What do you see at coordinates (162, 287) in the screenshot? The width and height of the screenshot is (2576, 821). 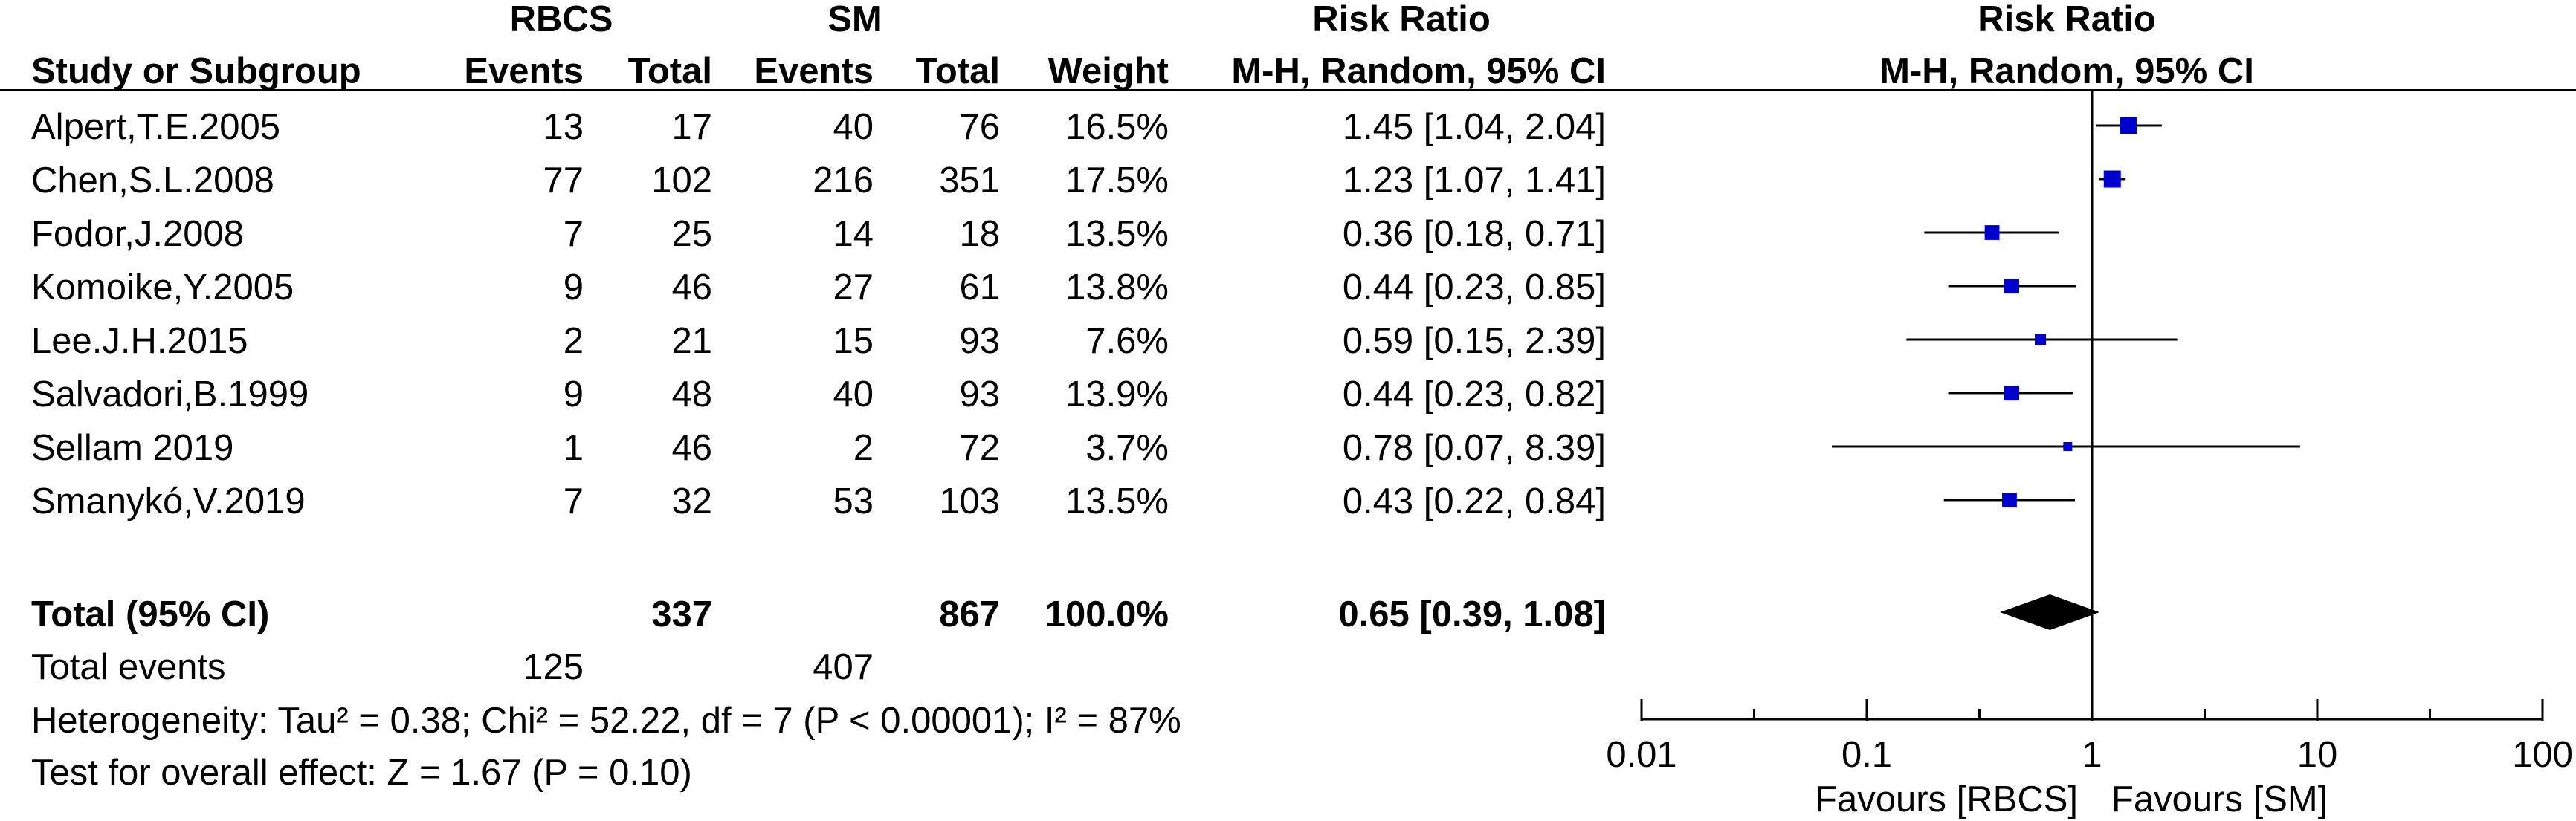 I see `study-name: Komoike,Y.2005` at bounding box center [162, 287].